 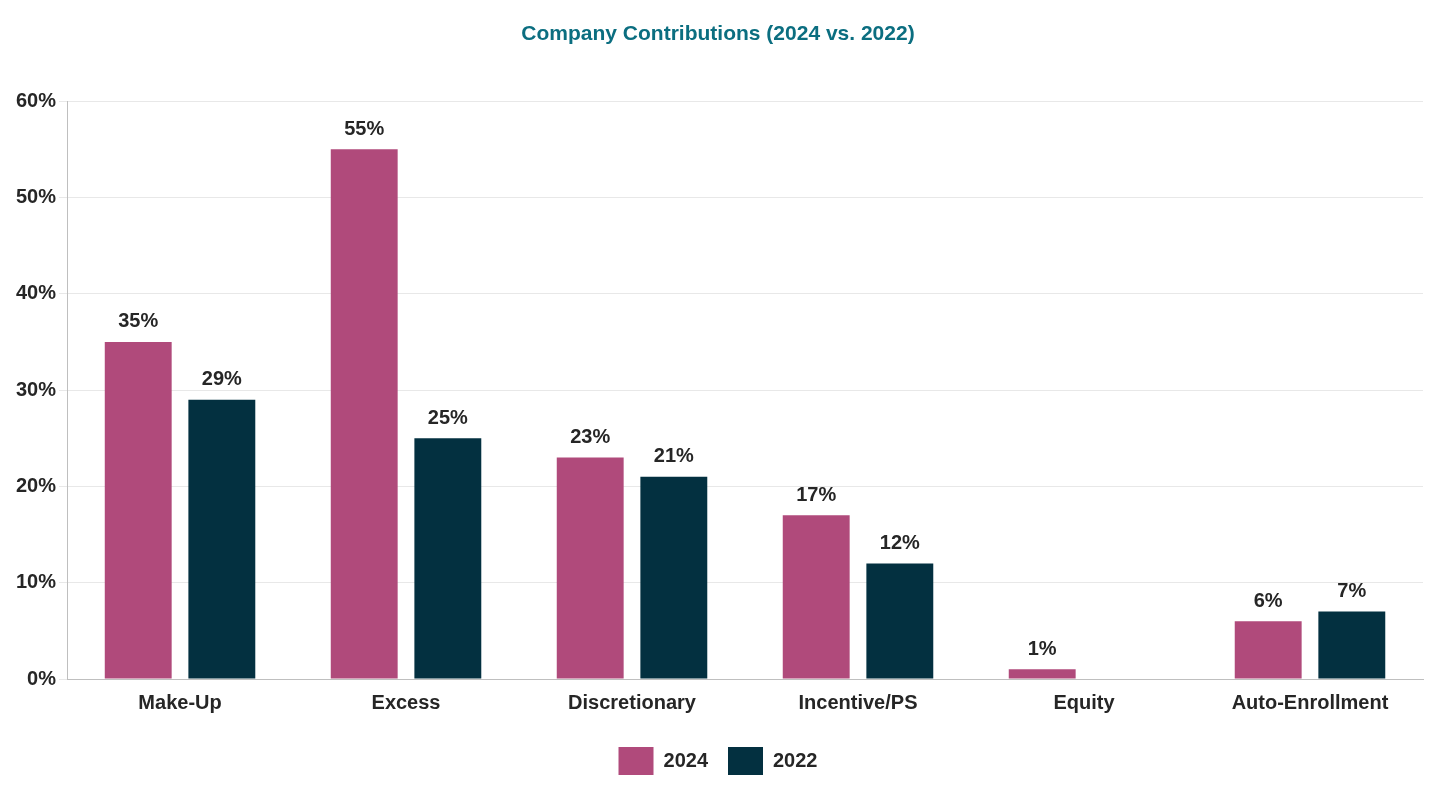 I want to click on x-tick-label: Equity, so click(x=1084, y=701).